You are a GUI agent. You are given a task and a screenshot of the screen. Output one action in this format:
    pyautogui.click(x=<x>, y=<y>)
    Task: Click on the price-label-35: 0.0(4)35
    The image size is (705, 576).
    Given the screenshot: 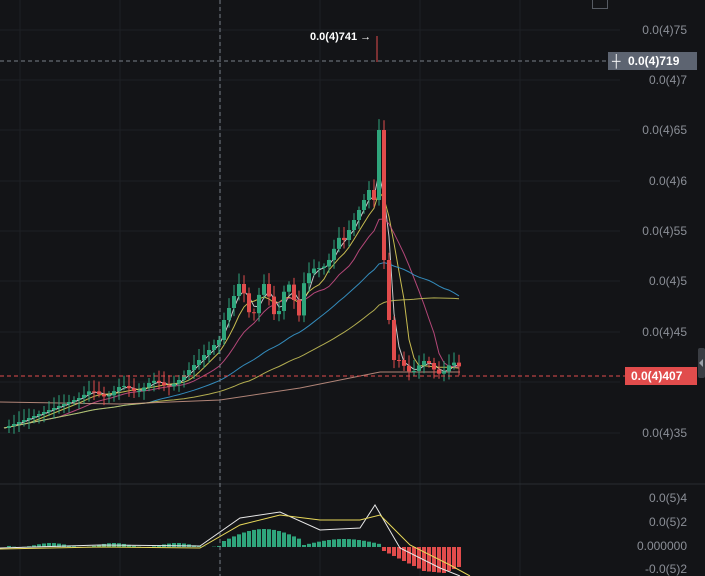 What is the action you would take?
    pyautogui.click(x=664, y=433)
    